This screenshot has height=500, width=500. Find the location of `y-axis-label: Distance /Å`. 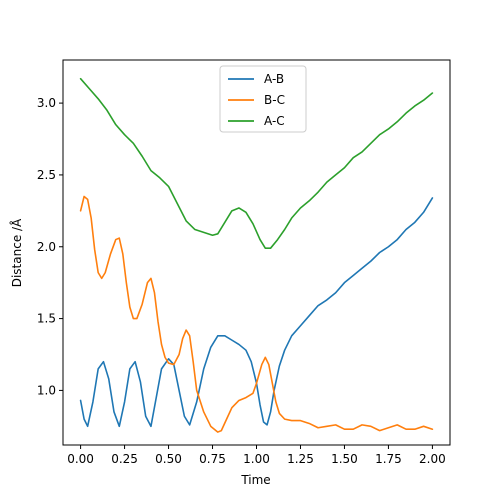

y-axis-label: Distance /Å is located at coordinates (16, 252).